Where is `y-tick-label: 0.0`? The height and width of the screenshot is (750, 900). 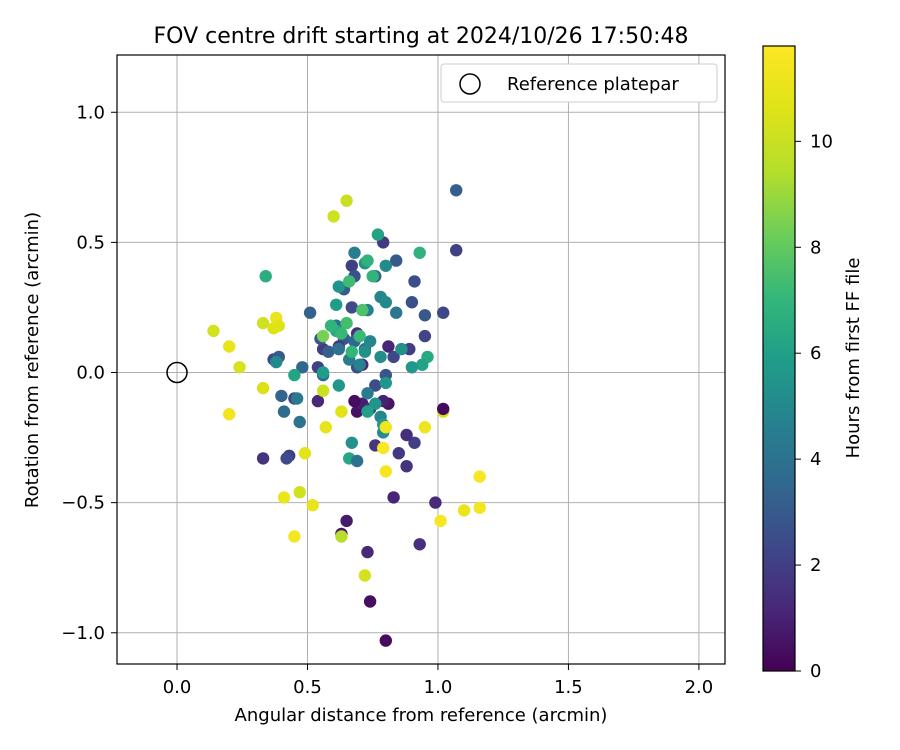 y-tick-label: 0.0 is located at coordinates (90, 373).